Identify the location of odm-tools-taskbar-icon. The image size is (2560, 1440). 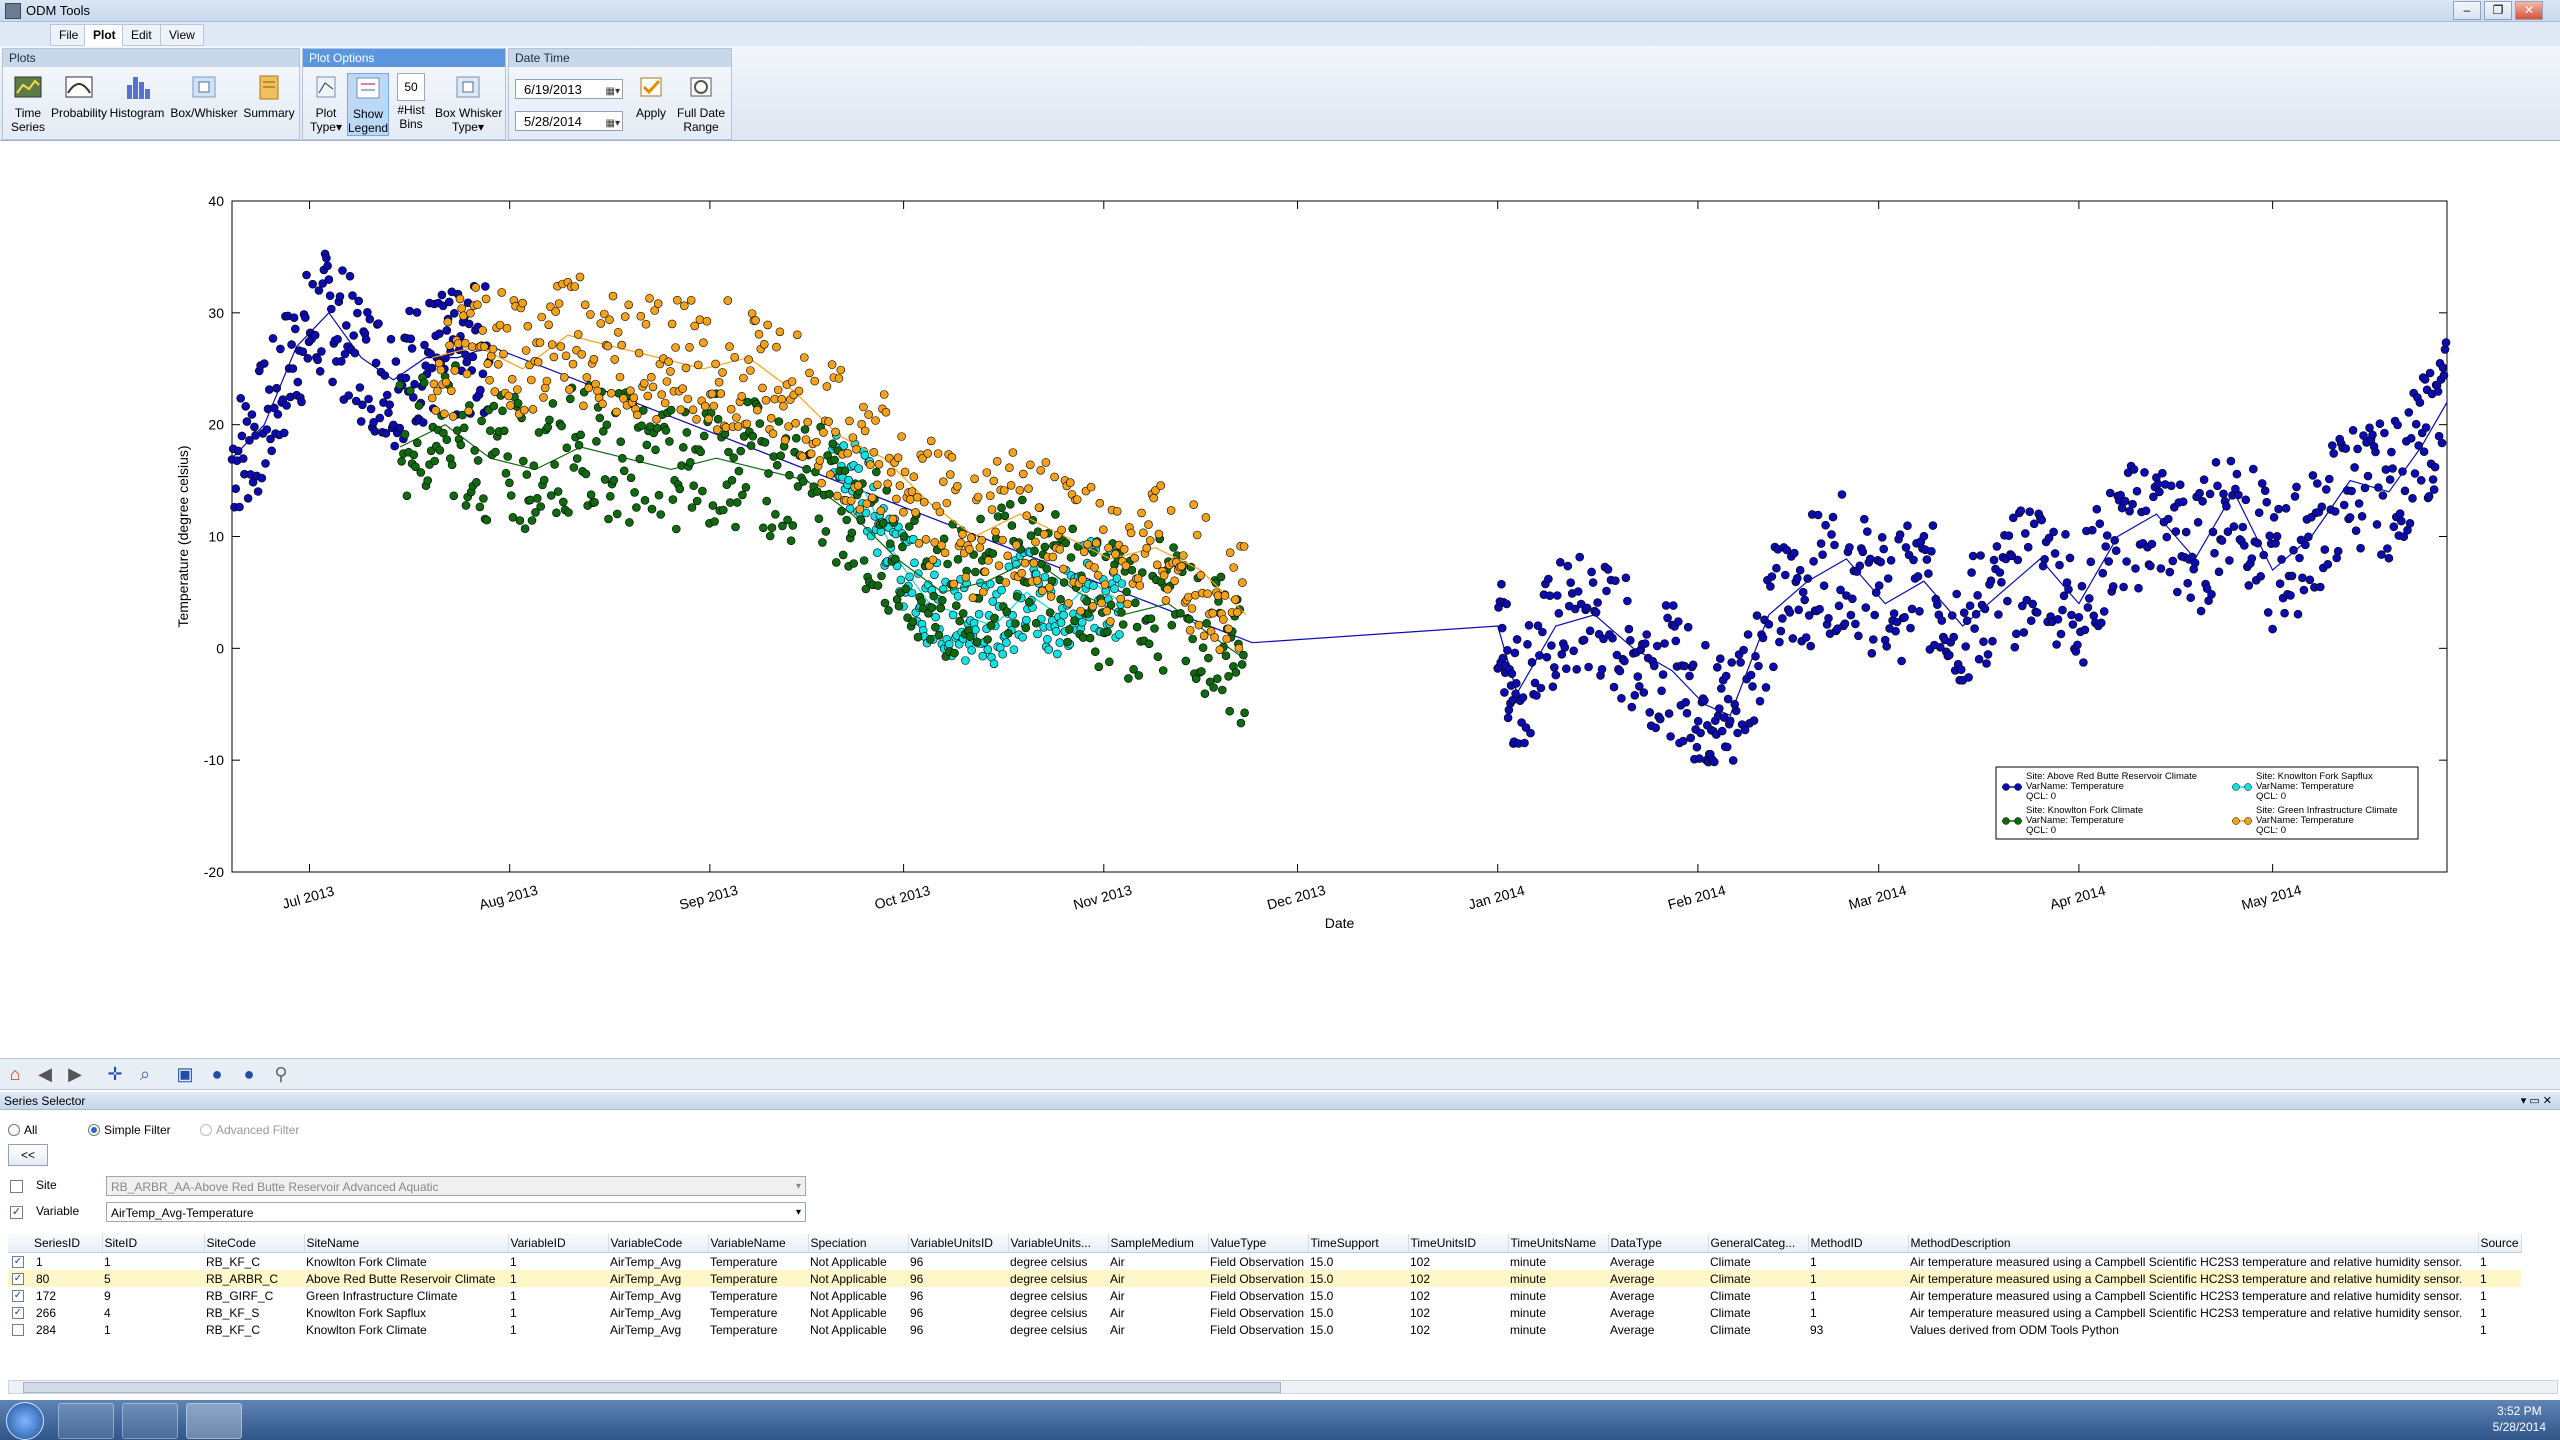
(214, 1421).